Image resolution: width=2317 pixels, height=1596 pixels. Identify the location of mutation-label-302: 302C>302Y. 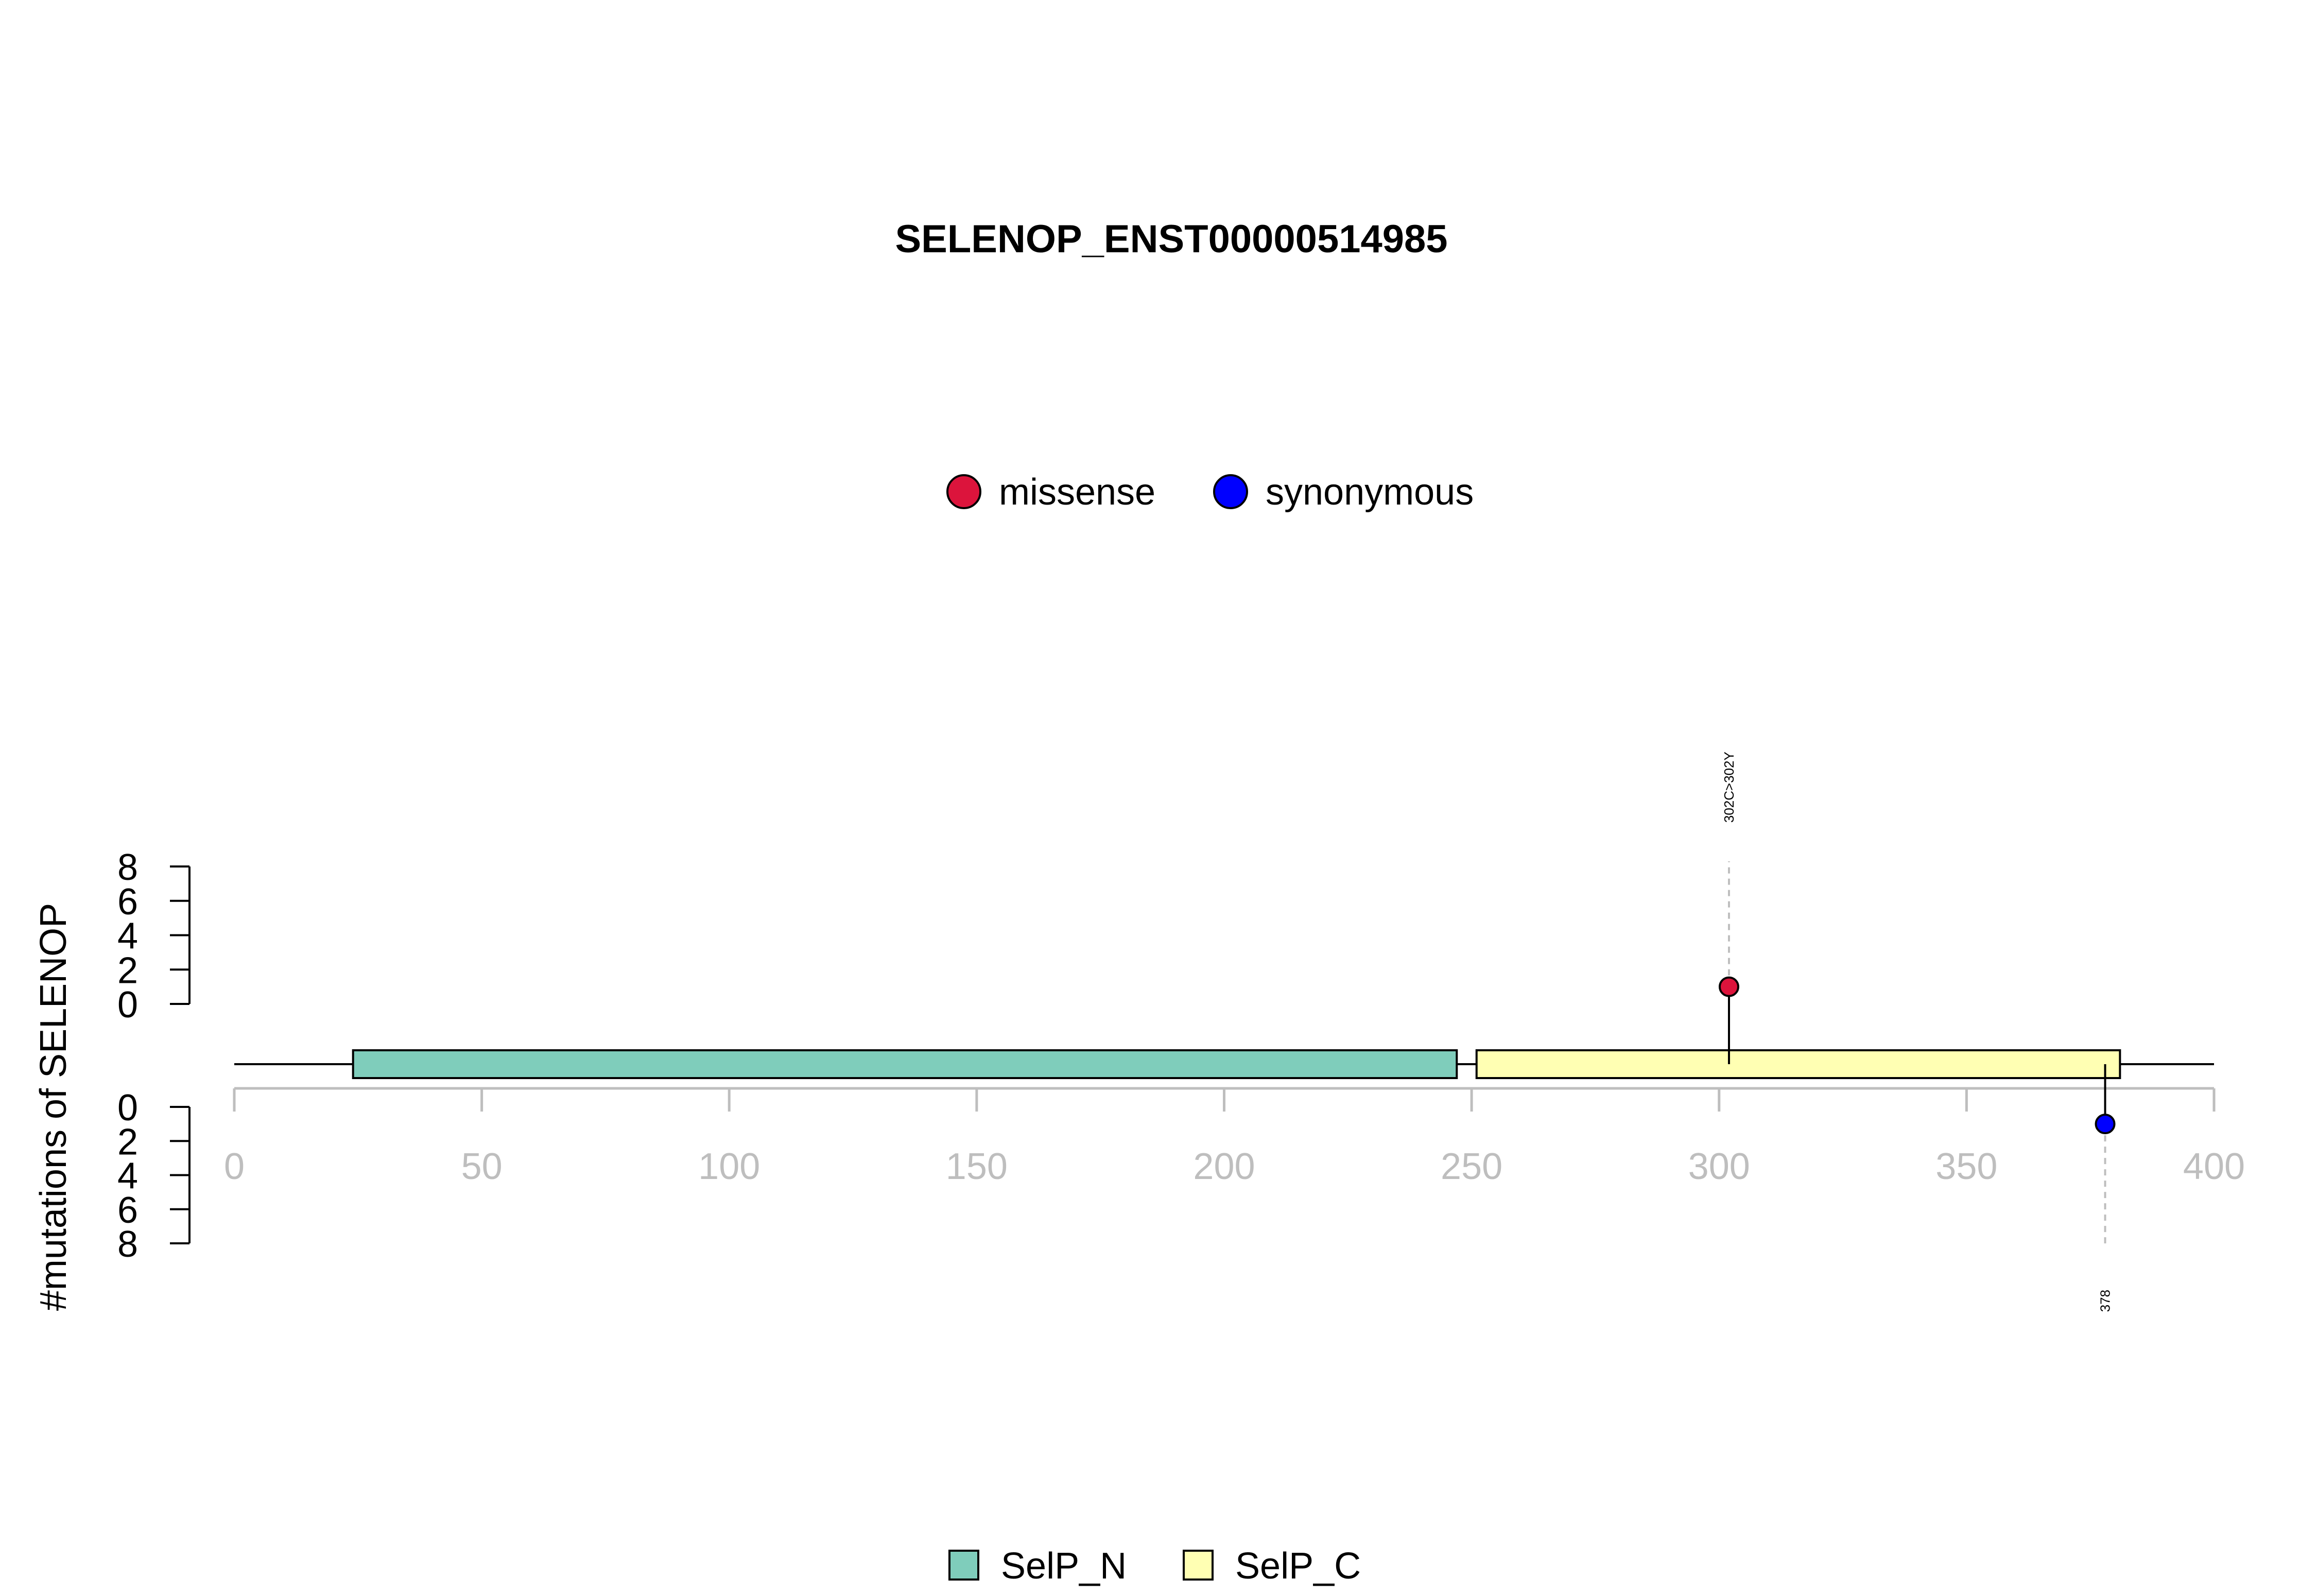
(1729, 788).